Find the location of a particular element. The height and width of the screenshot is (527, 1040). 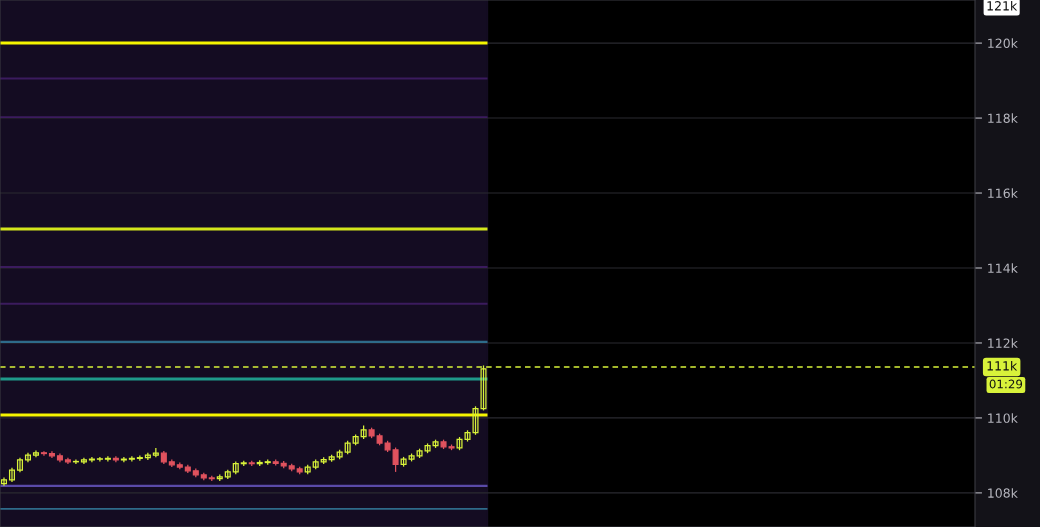

text: 01:29 is located at coordinates (1006, 384).